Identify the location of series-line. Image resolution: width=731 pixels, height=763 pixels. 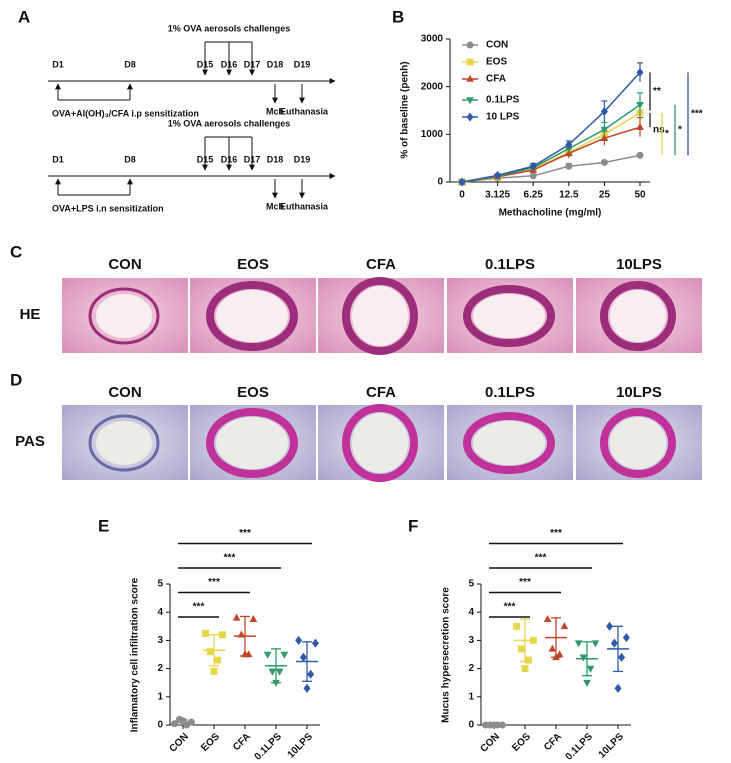
(551, 154).